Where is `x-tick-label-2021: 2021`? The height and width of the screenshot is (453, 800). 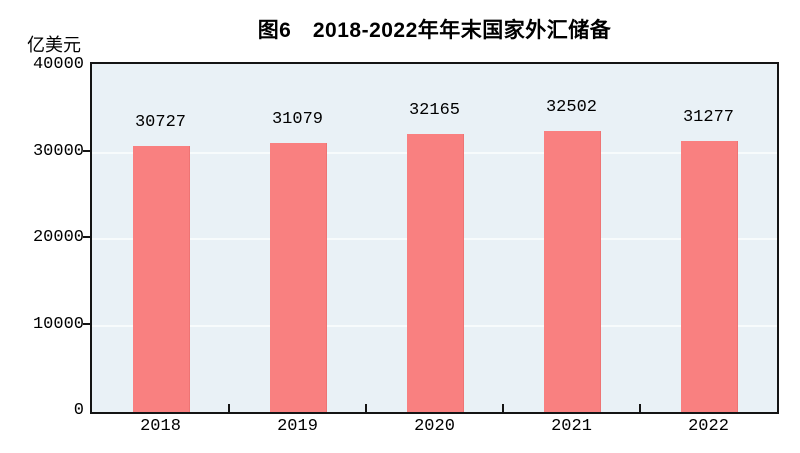 x-tick-label-2021: 2021 is located at coordinates (571, 426).